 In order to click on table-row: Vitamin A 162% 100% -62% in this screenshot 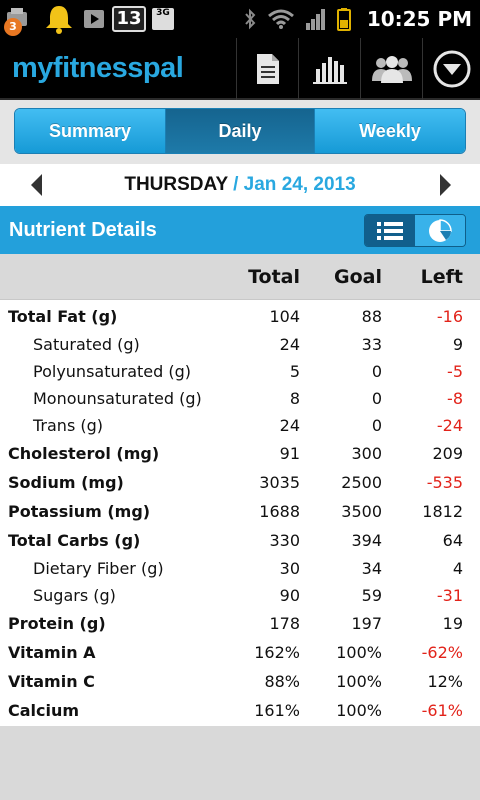, I will do `click(240, 653)`.